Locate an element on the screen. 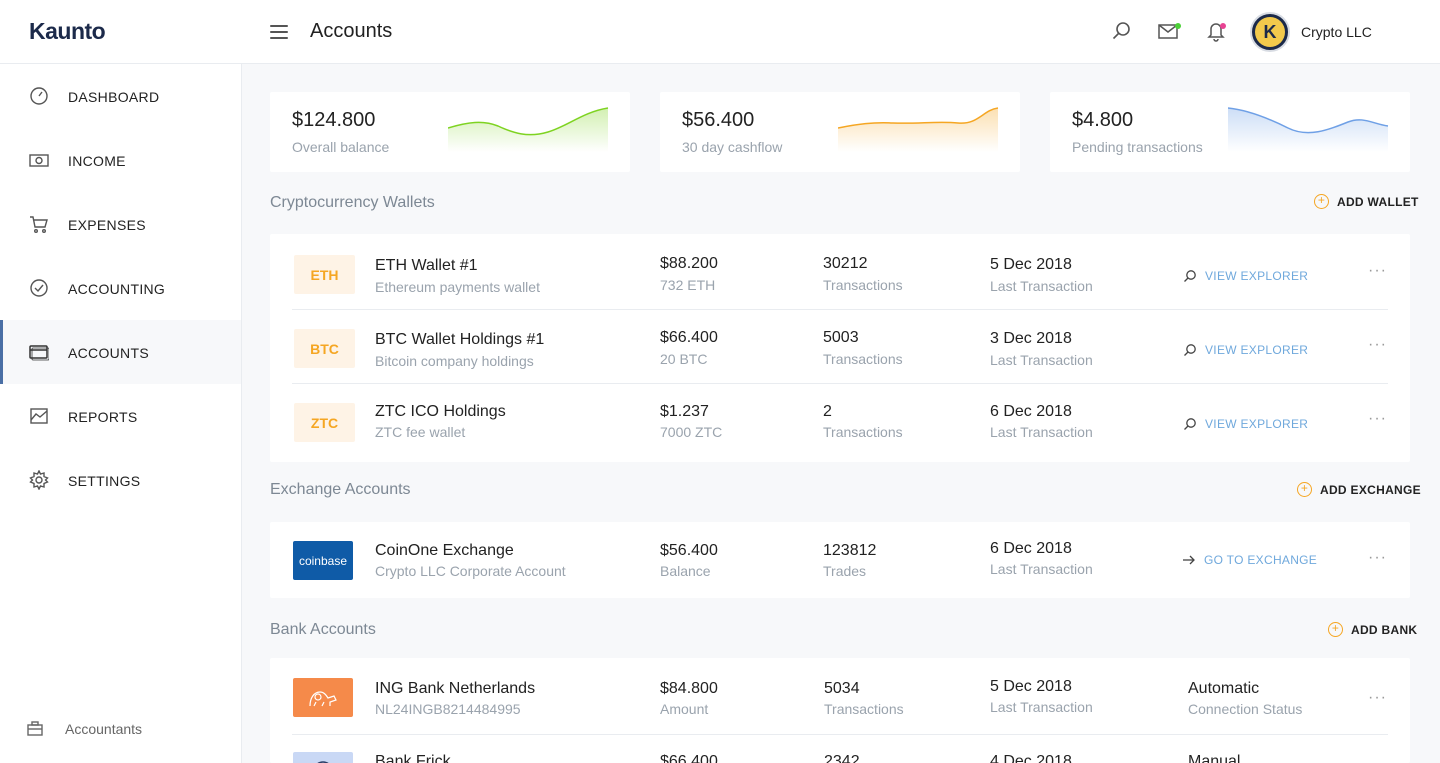 This screenshot has width=1440, height=763. sidebar-item-reports: REPORTS is located at coordinates (120, 416).